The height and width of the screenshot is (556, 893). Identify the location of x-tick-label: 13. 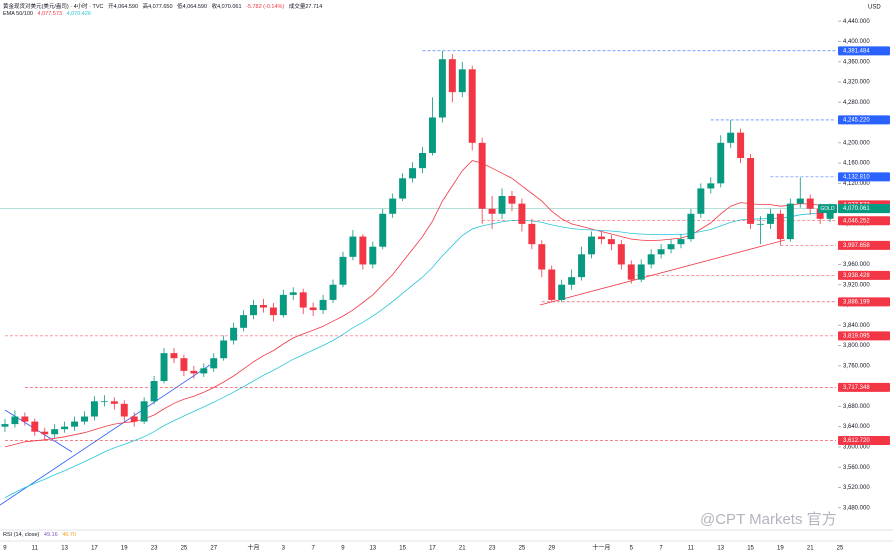
(64, 549).